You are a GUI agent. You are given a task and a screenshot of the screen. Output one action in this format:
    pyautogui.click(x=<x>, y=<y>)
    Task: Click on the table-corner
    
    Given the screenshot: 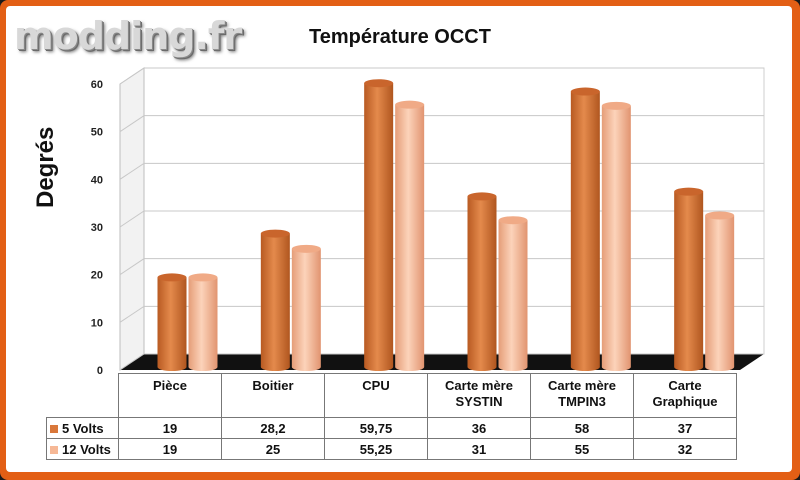 What is the action you would take?
    pyautogui.click(x=83, y=396)
    